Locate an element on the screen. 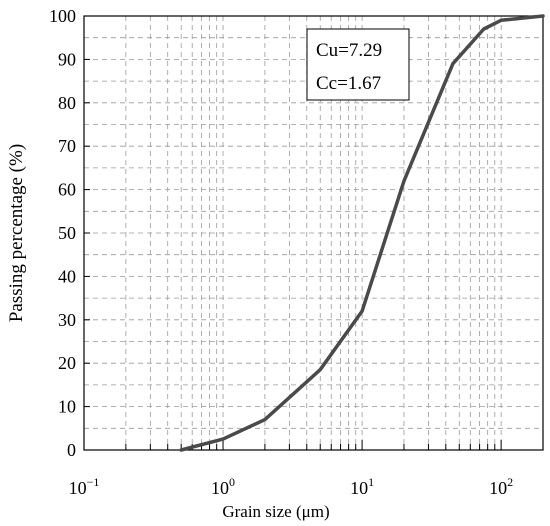 This screenshot has width=550, height=526. y-axis-label: Passing percentage (%) is located at coordinates (16, 233).